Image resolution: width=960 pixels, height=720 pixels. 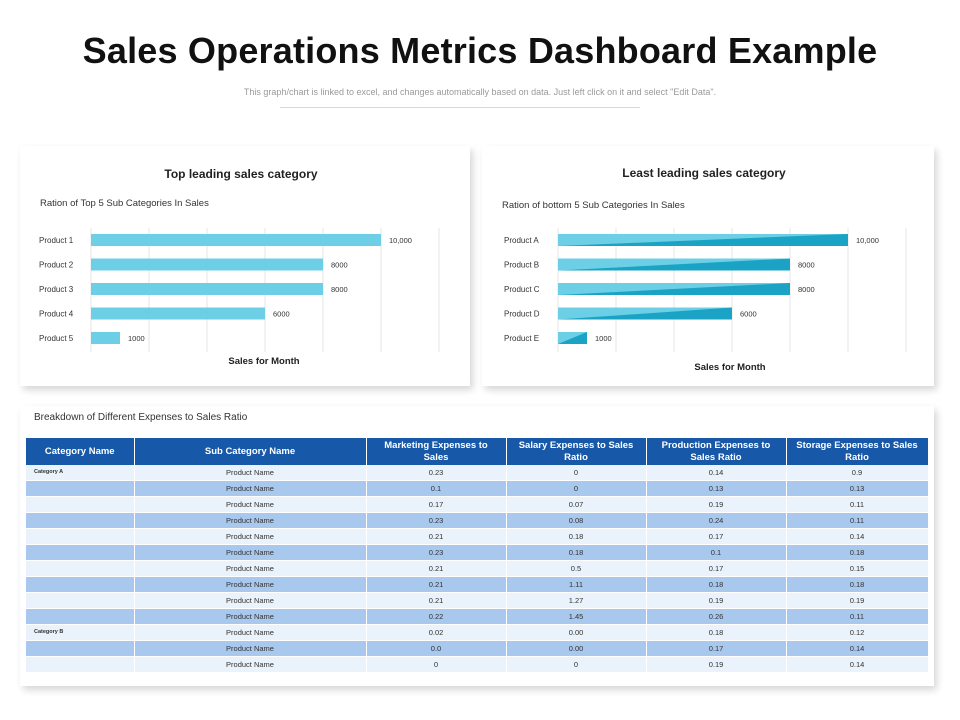 I want to click on table-cell: 0.22, so click(x=436, y=616).